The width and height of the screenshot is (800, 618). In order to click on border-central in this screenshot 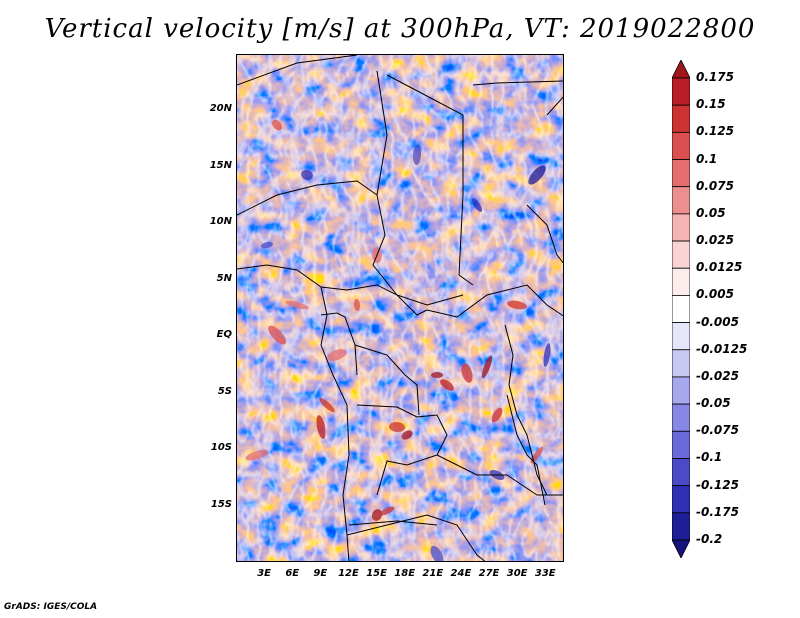, I will do `click(387, 380)`.